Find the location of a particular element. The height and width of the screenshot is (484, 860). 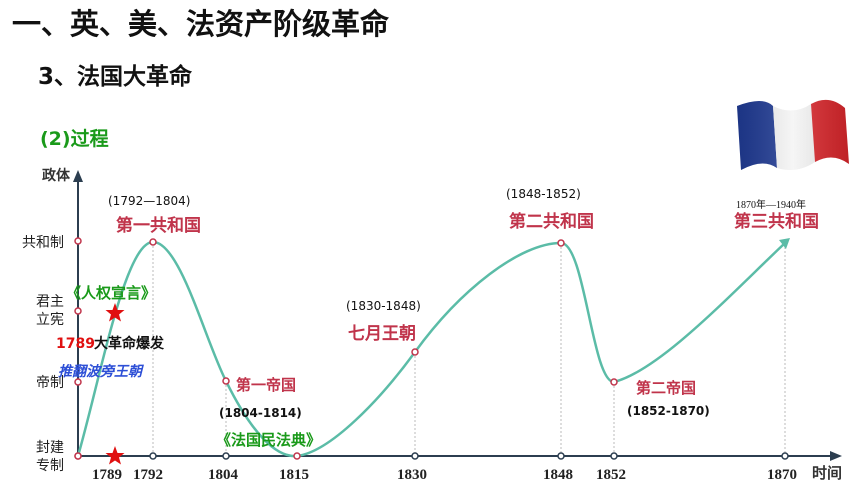

stage-name-first-empire: 第一帝国 is located at coordinates (266, 385).